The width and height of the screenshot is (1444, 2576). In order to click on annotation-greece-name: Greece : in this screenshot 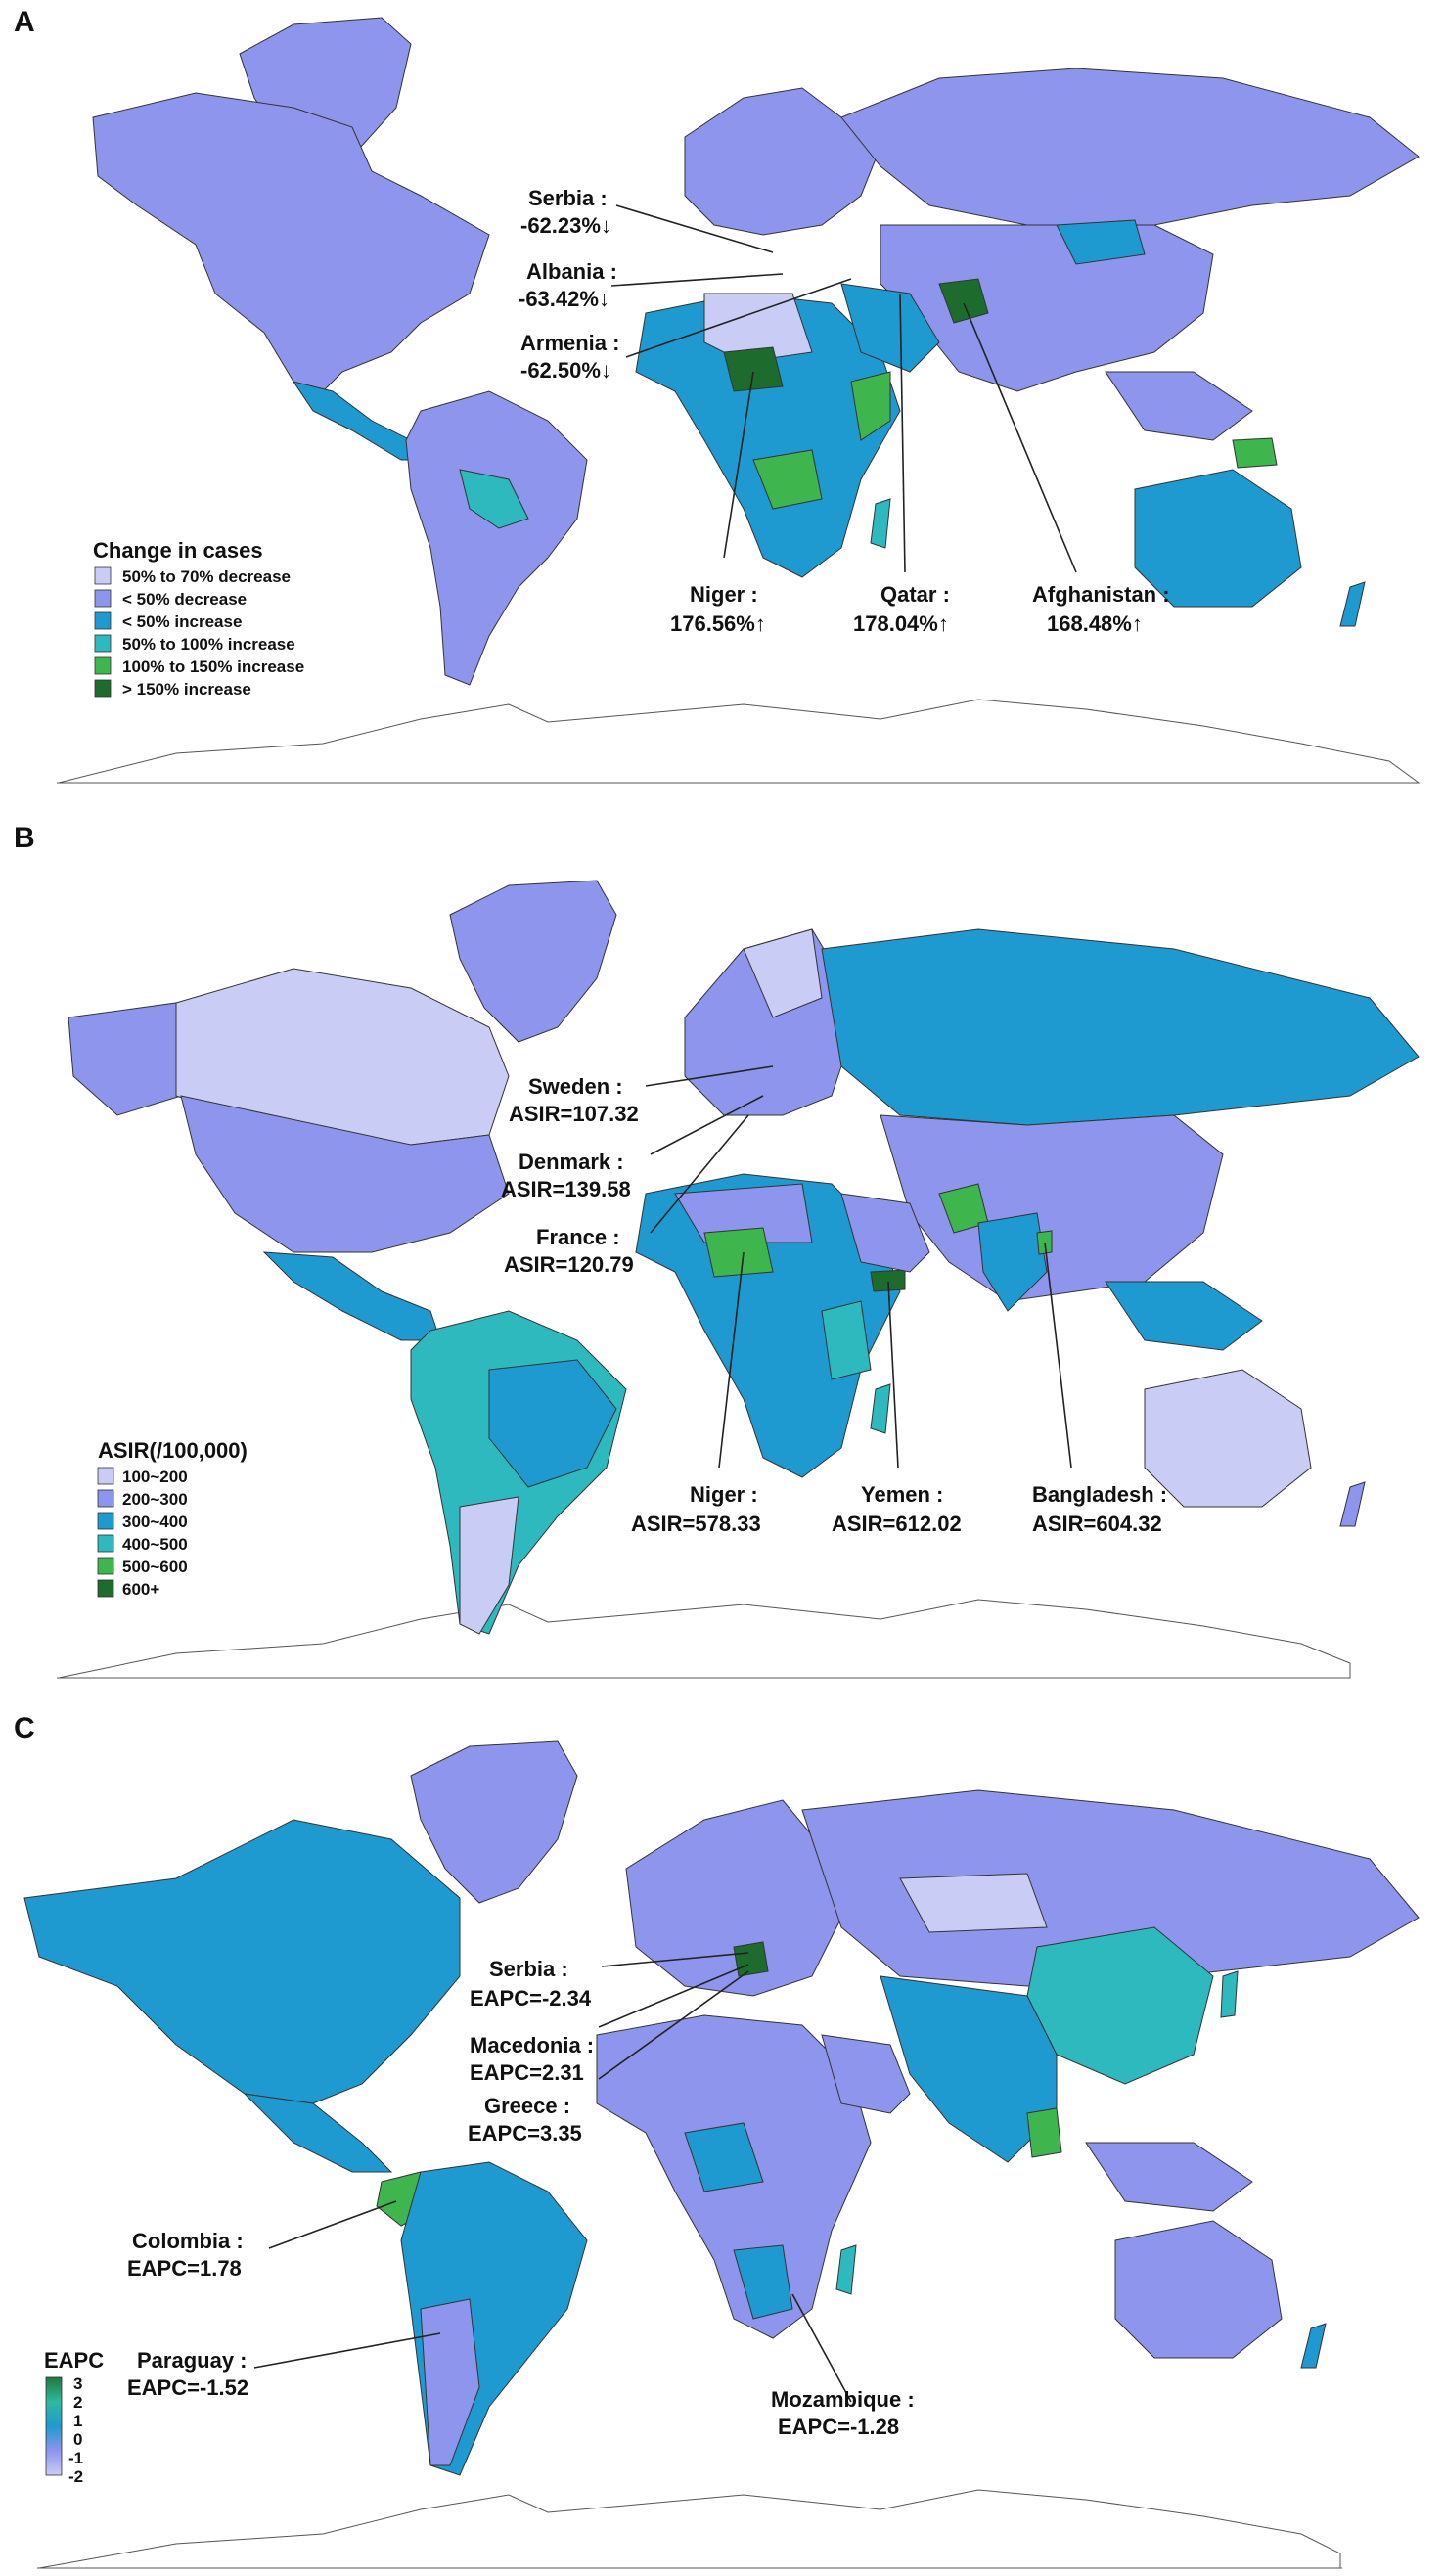, I will do `click(527, 2106)`.